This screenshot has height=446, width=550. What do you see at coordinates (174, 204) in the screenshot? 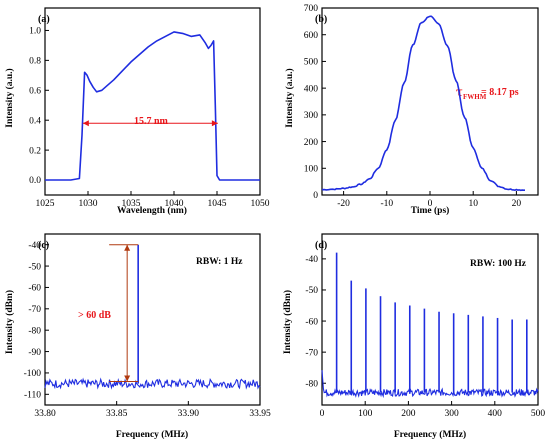
I see `x-tick-label-a: 1040` at bounding box center [174, 204].